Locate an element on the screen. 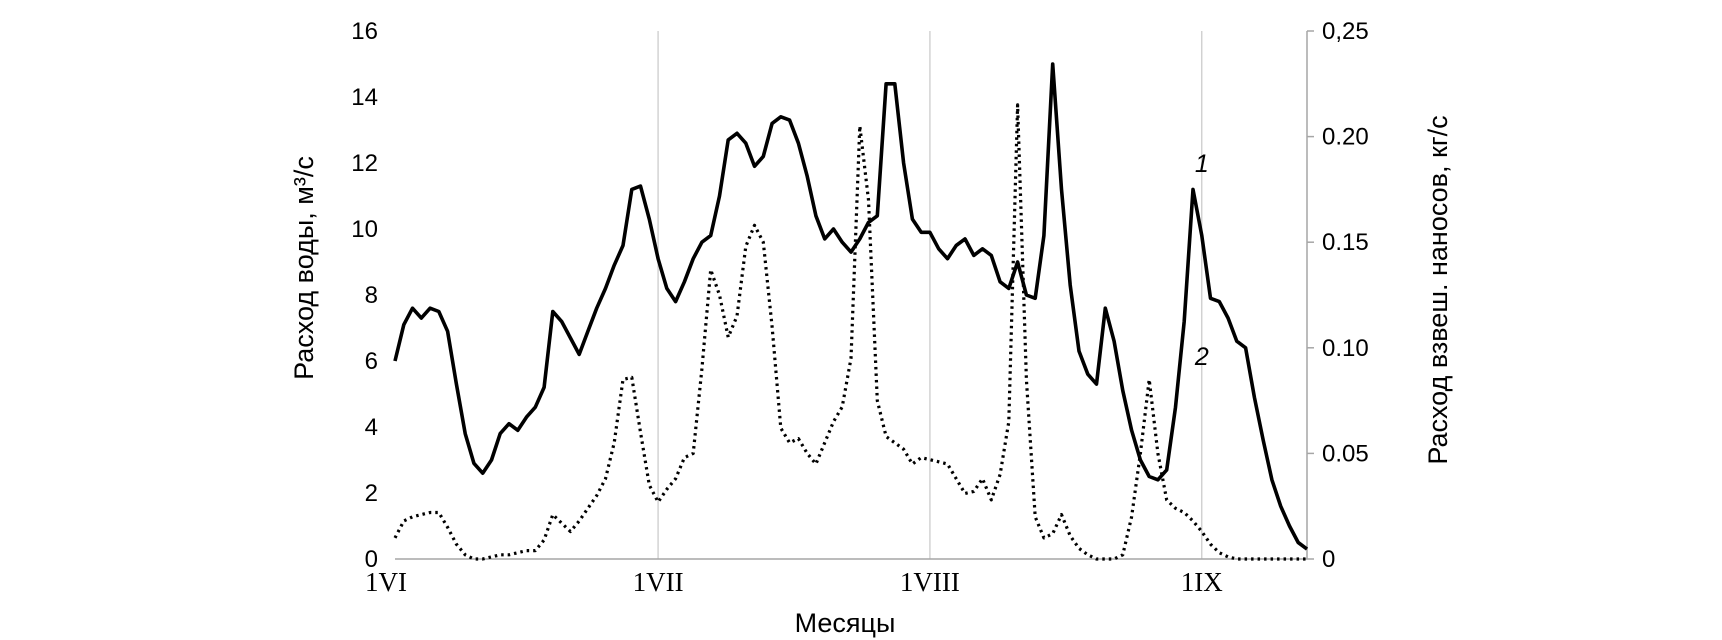 The image size is (1722, 640). left-tick-label: 16 is located at coordinates (364, 31).